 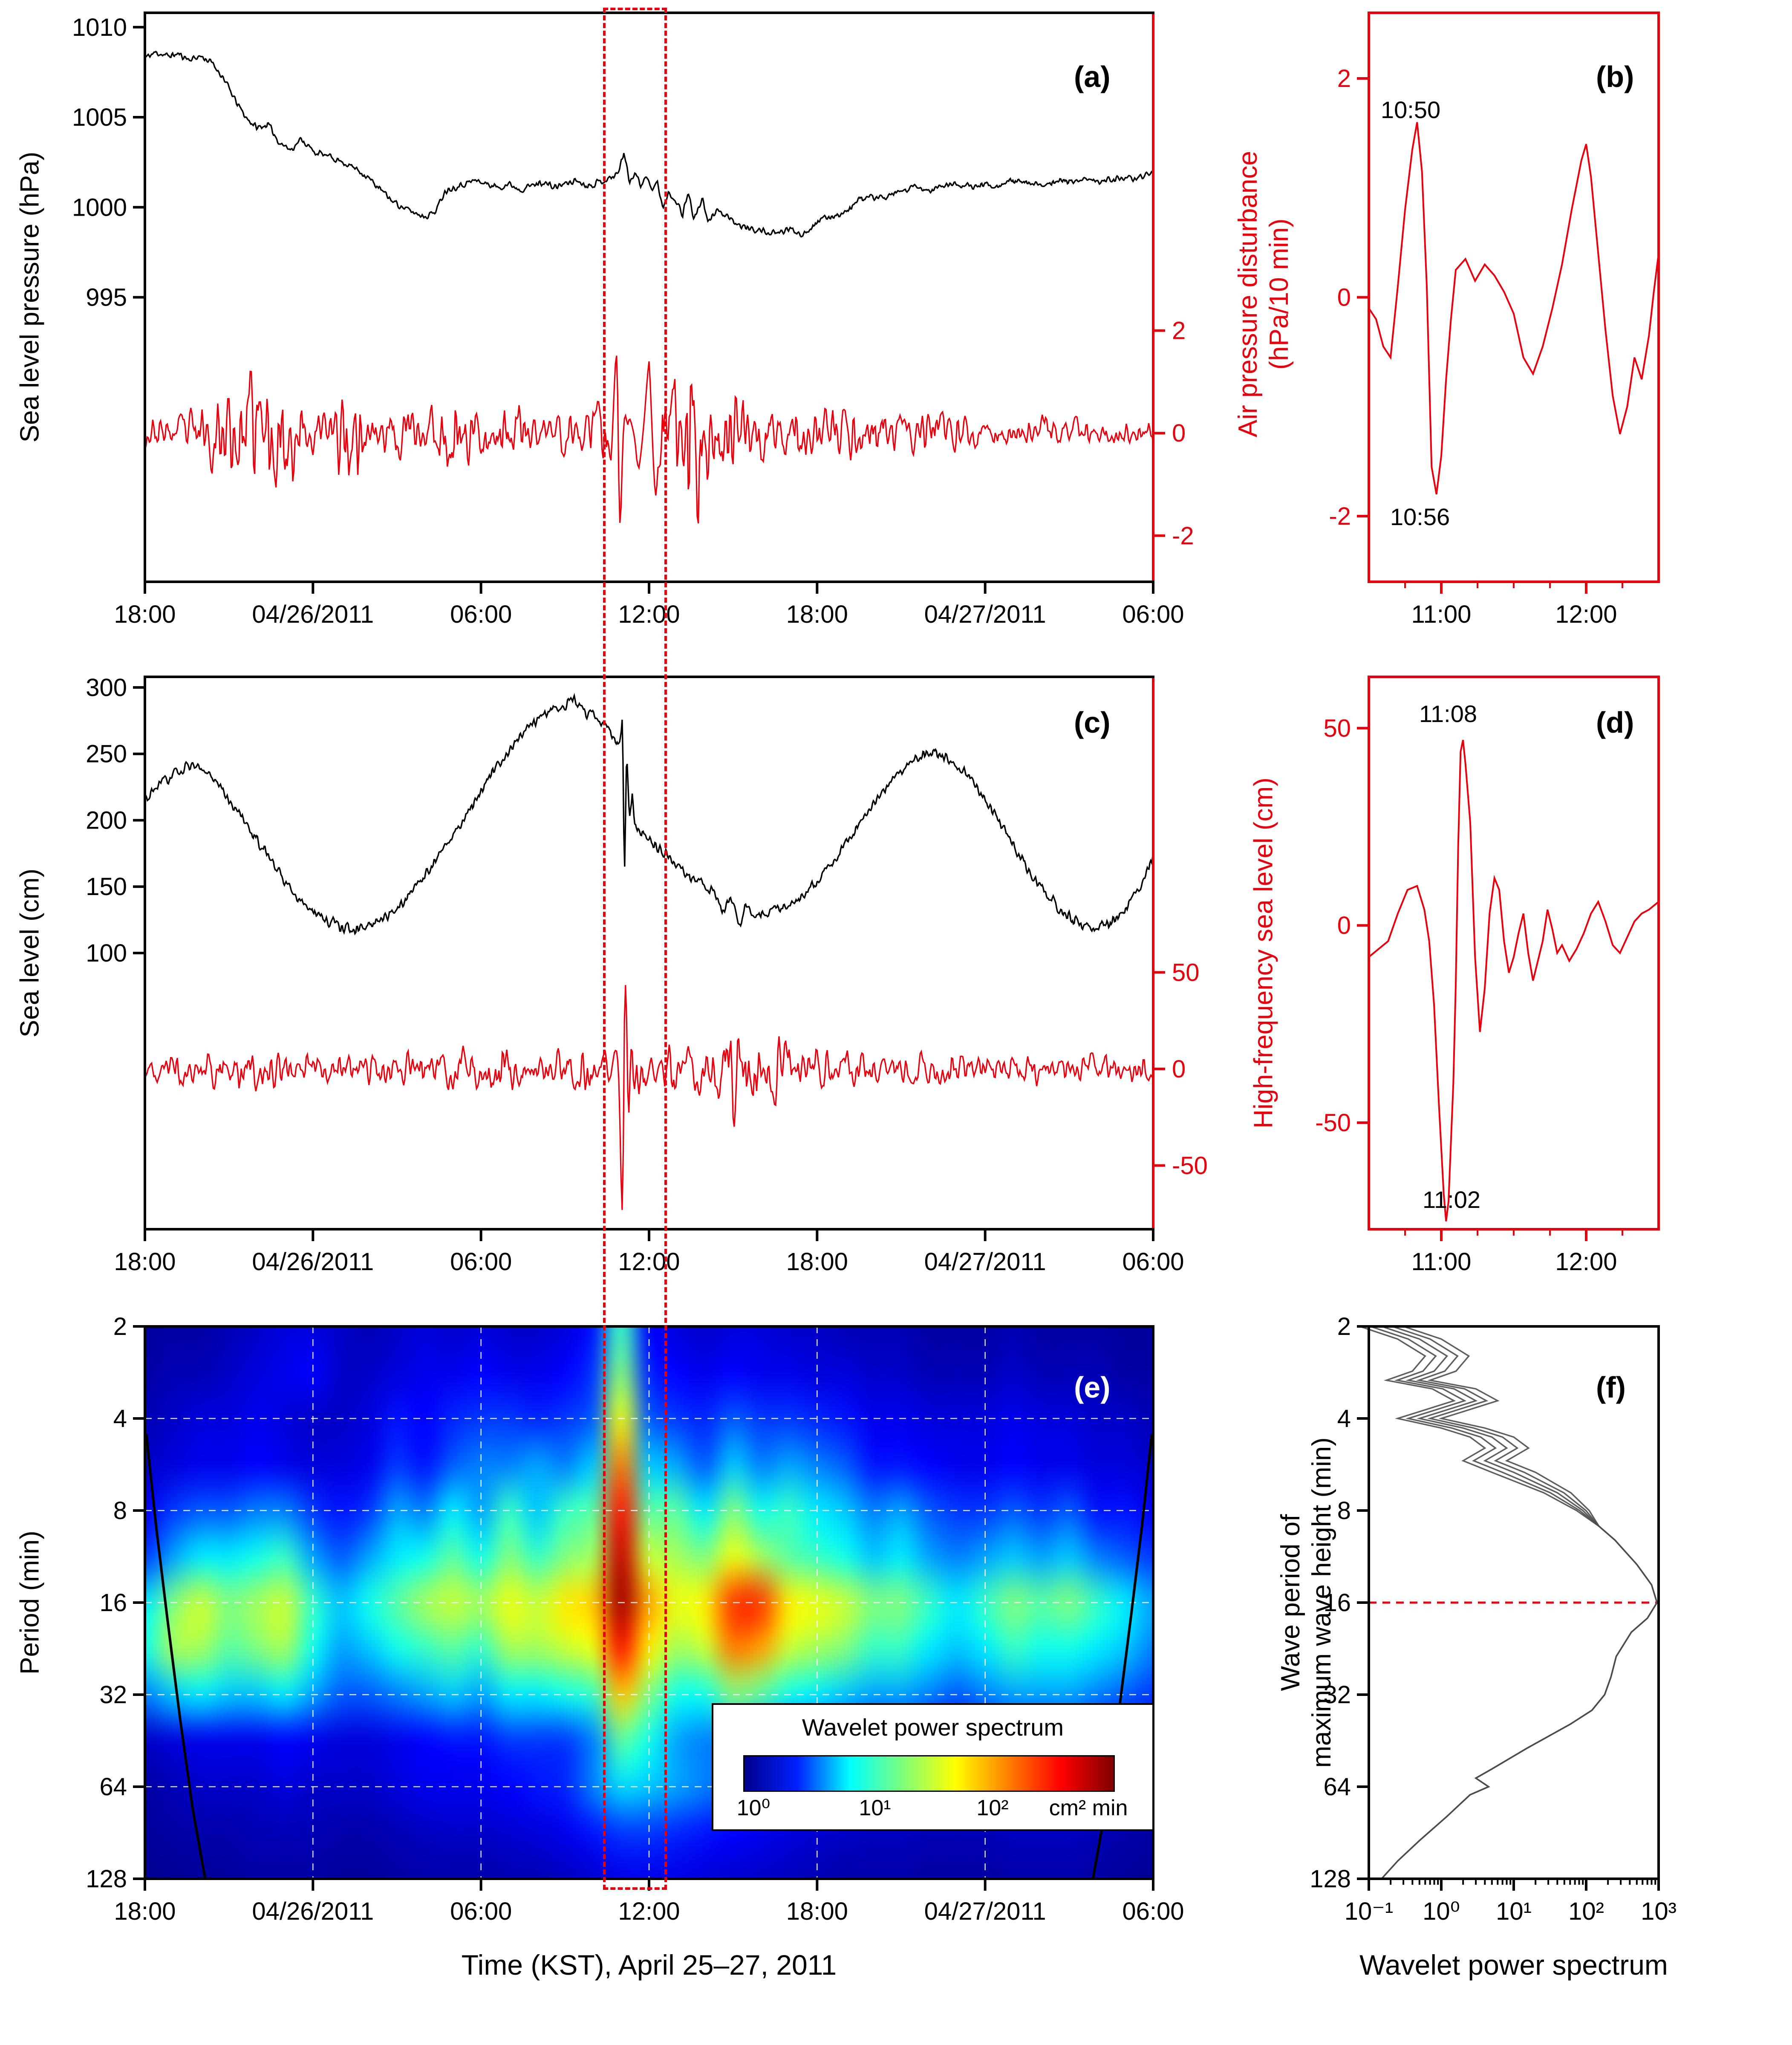 What do you see at coordinates (1088, 1808) in the screenshot?
I see `colorbar-unit: cm² min` at bounding box center [1088, 1808].